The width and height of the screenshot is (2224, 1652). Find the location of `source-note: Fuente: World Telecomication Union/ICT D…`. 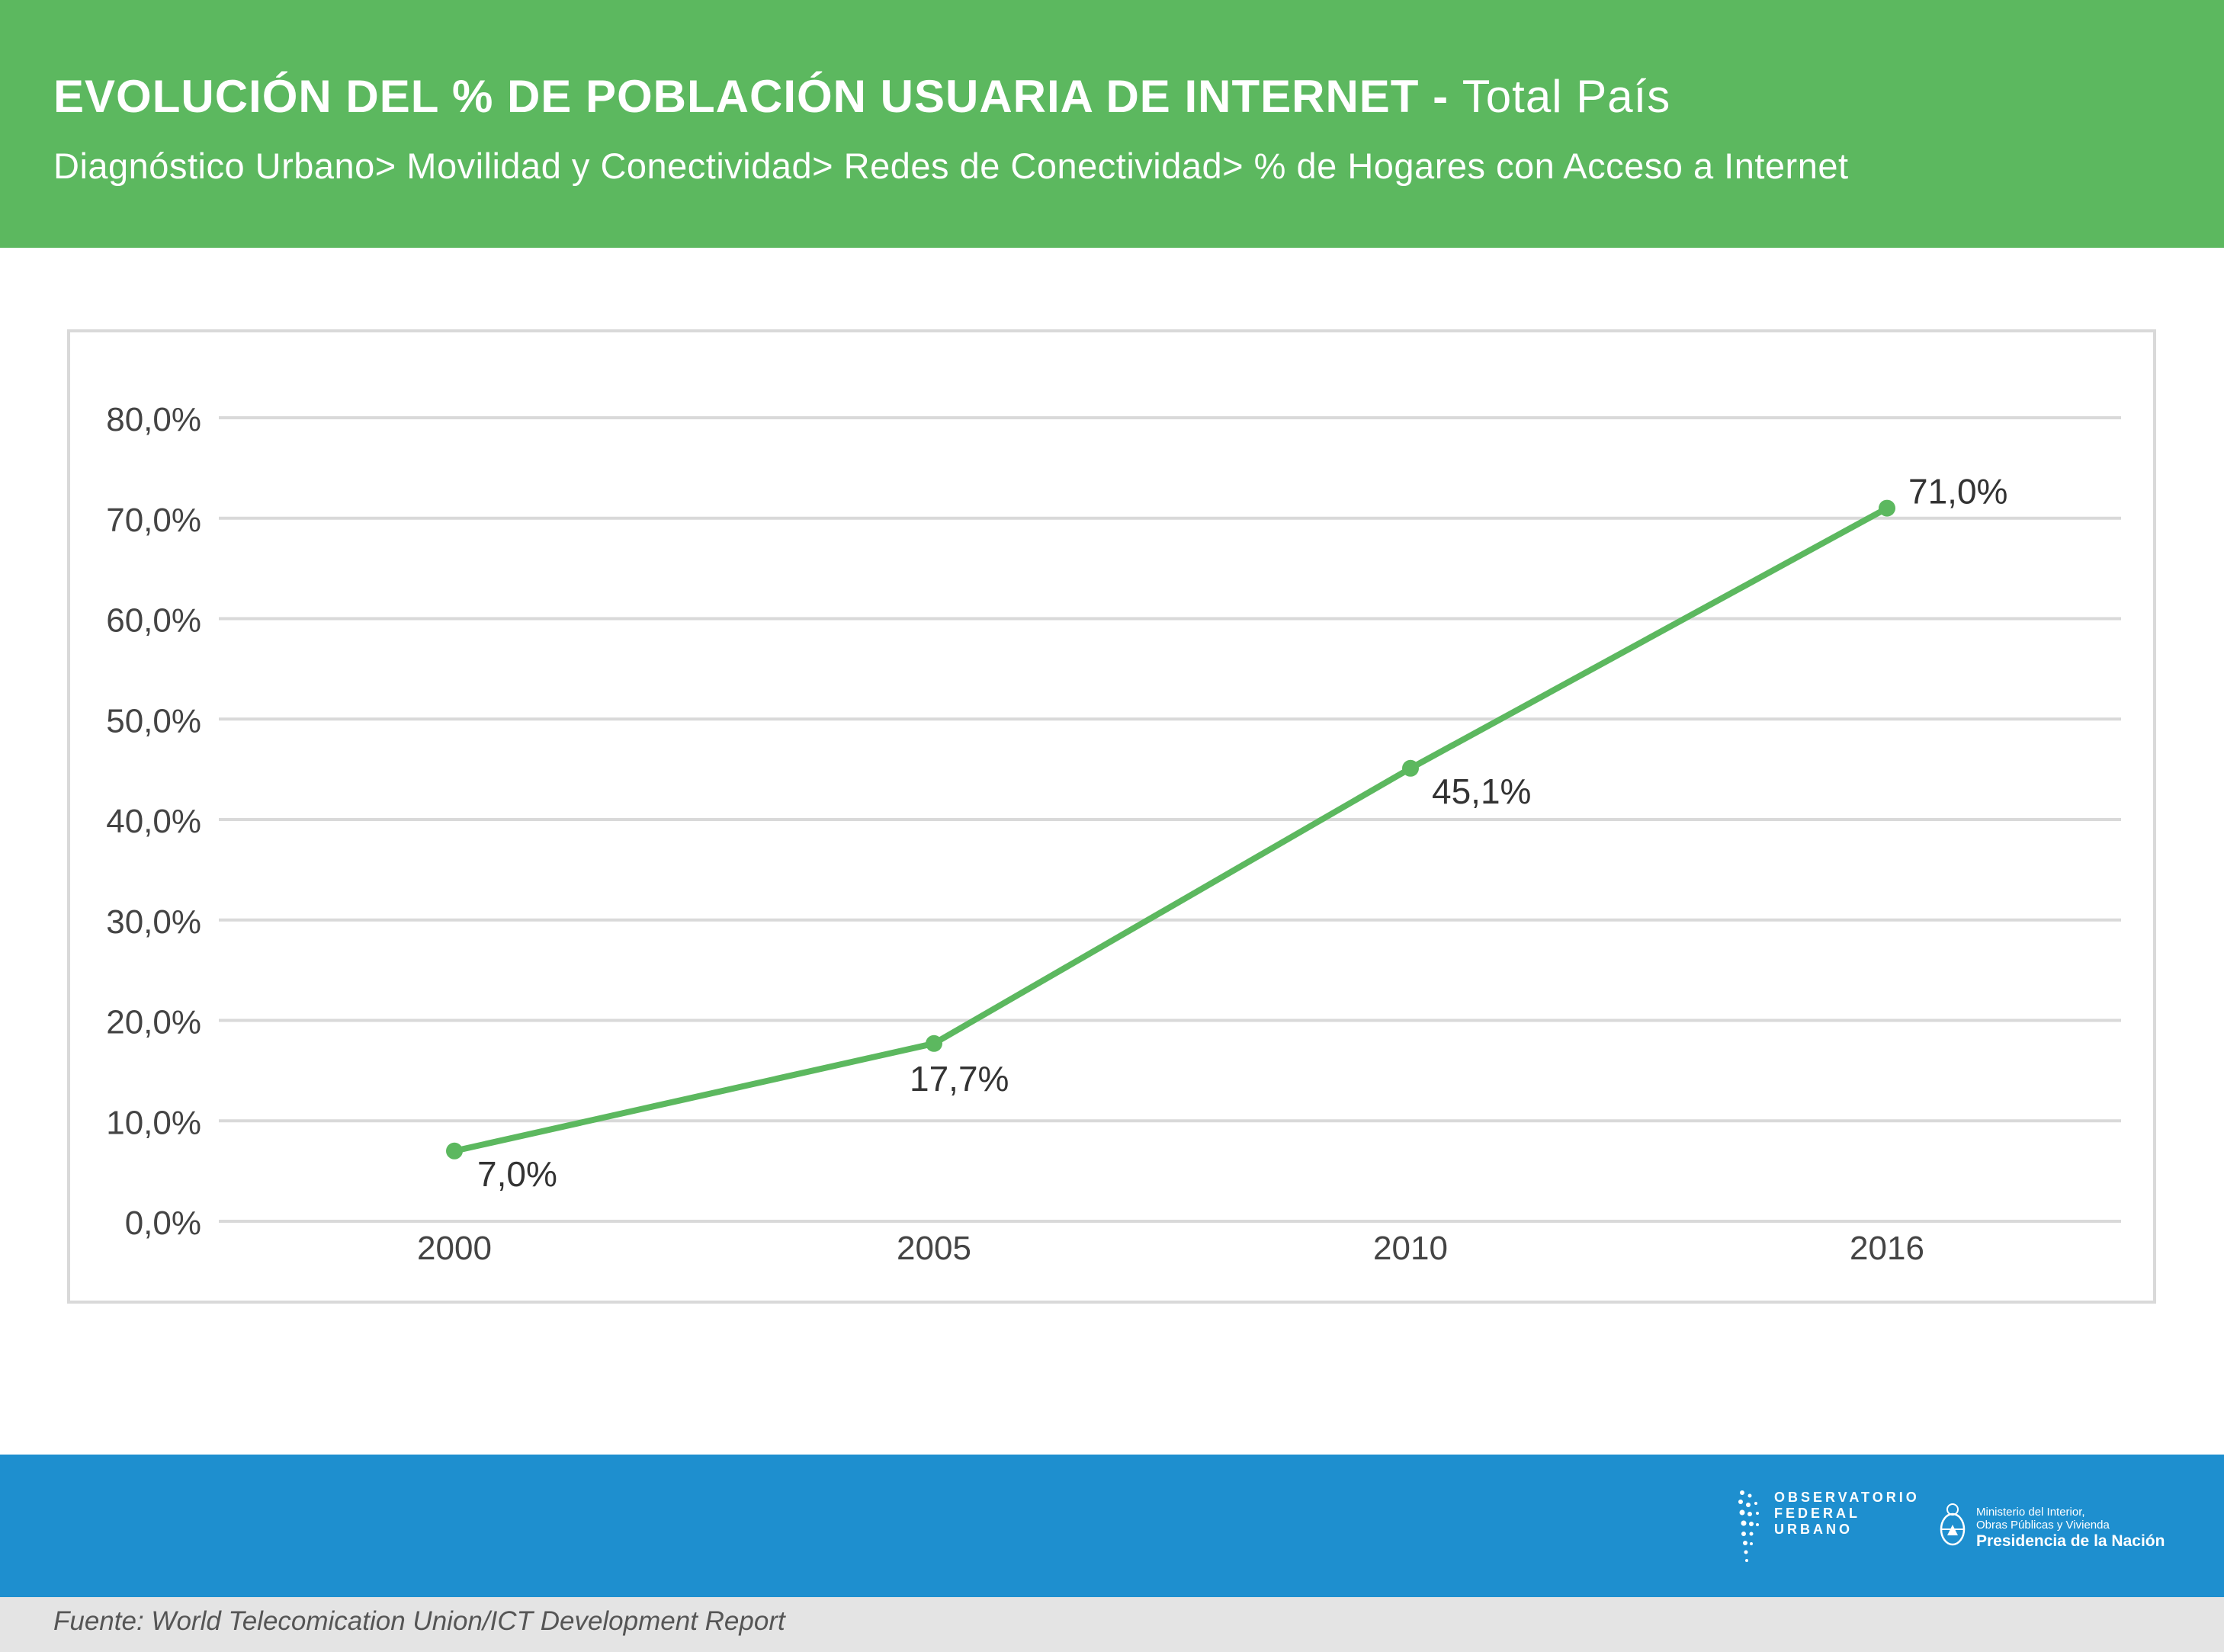

source-note: Fuente: World Telecomication Union/ICT D… is located at coordinates (419, 1621).